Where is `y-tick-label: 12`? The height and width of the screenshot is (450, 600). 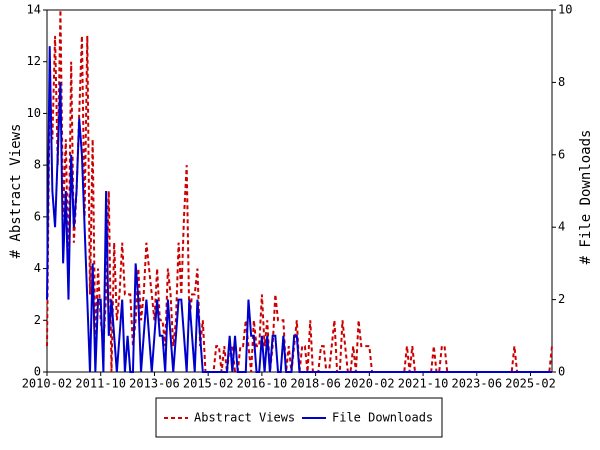 y-tick-label: 12 is located at coordinates (34, 61).